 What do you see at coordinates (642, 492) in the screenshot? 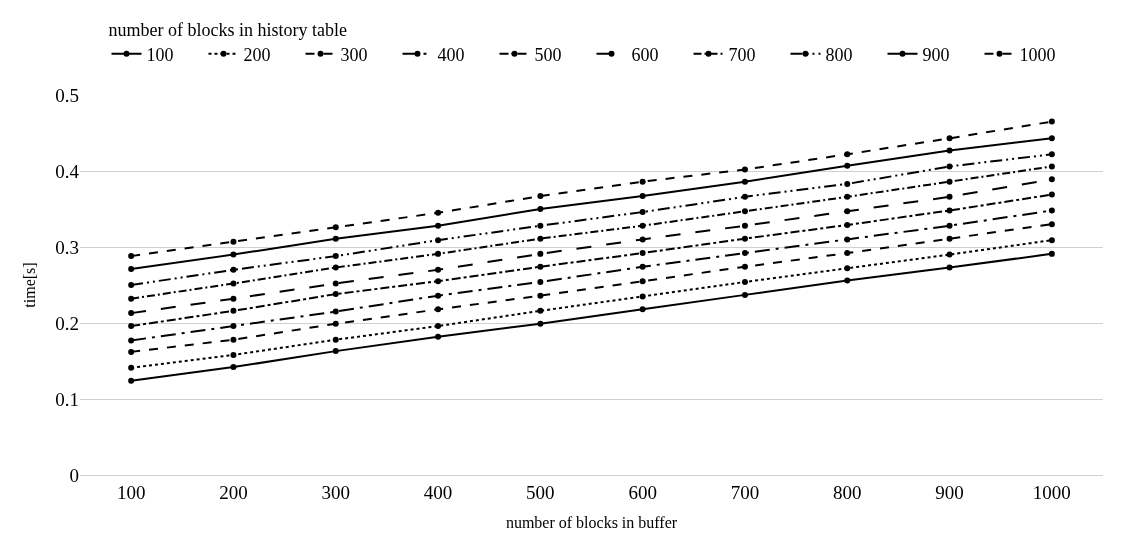
I see `x-tick-label: 600` at bounding box center [642, 492].